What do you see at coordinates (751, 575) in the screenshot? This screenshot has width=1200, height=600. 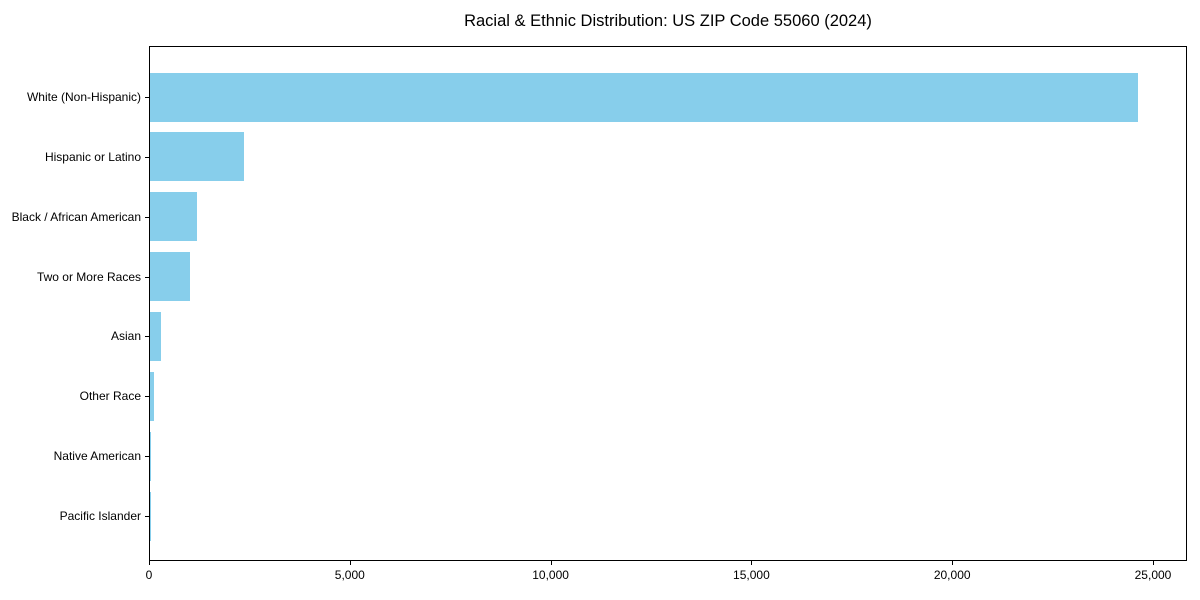 I see `x-tick-label: 15,000` at bounding box center [751, 575].